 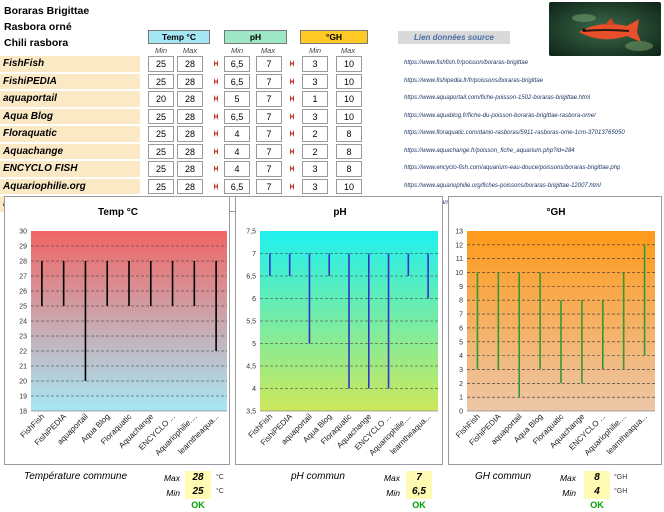 I want to click on gh-summary-min-label: Min, so click(x=569, y=493).